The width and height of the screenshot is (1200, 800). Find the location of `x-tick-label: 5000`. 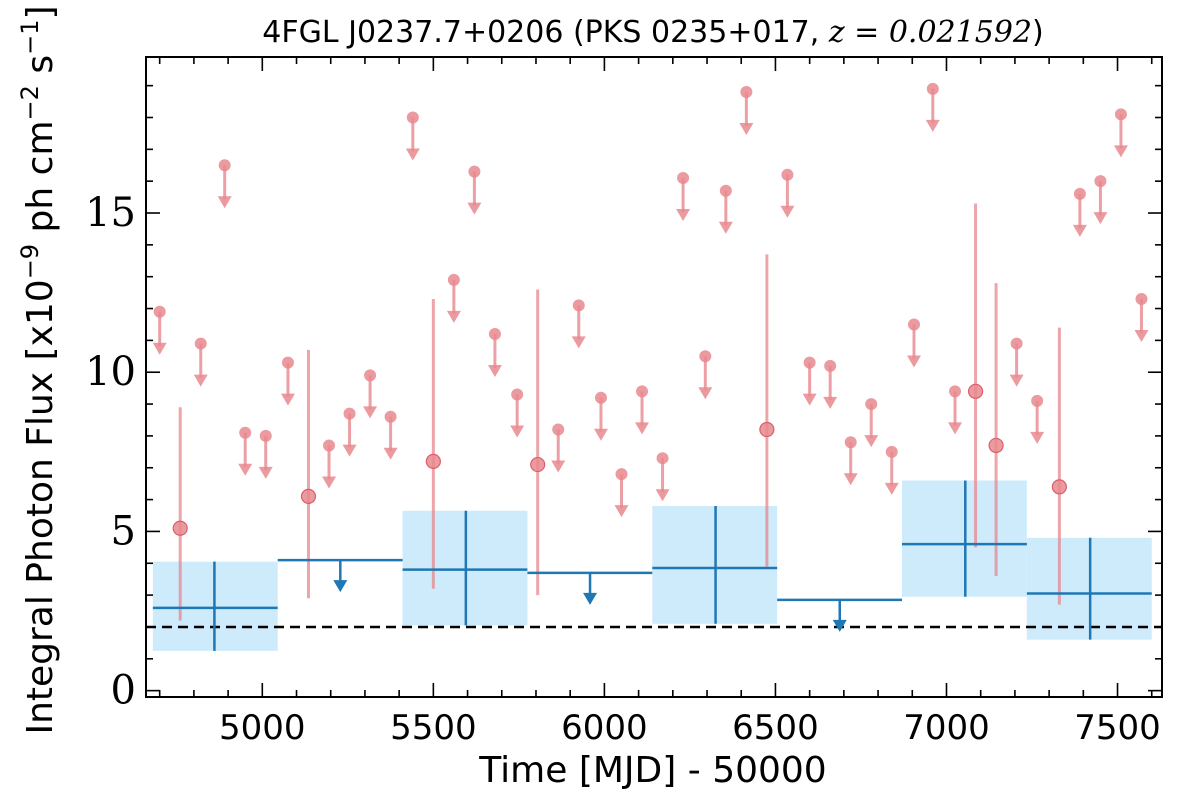

x-tick-label: 5000 is located at coordinates (262, 728).